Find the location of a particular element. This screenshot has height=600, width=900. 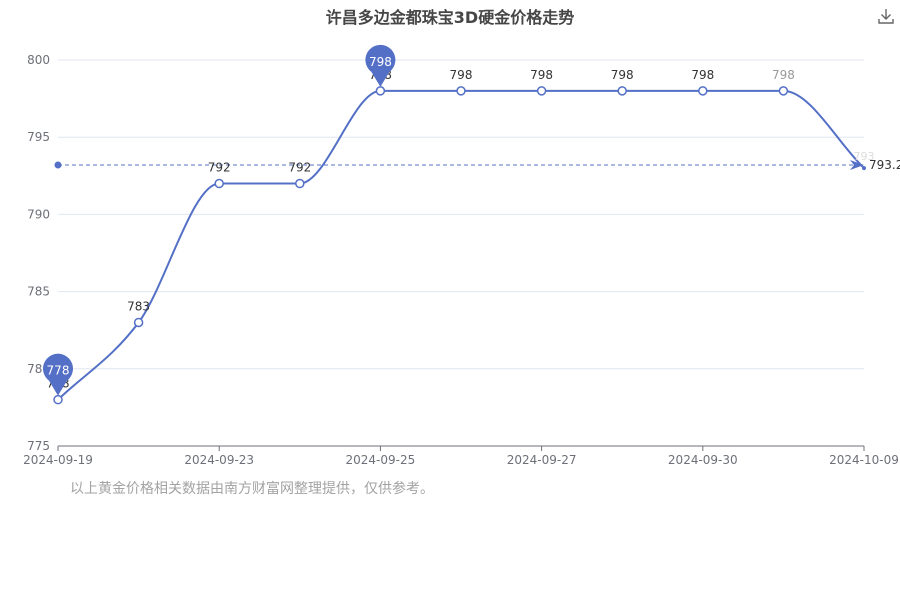

y-tick-label: 785 is located at coordinates (38, 292).